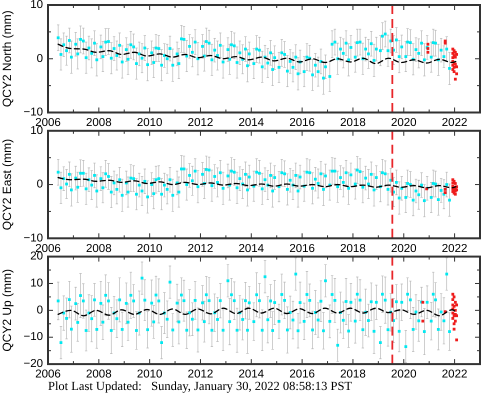  I want to click on y-axis-title: QCY2 North (mm), so click(7, 59).